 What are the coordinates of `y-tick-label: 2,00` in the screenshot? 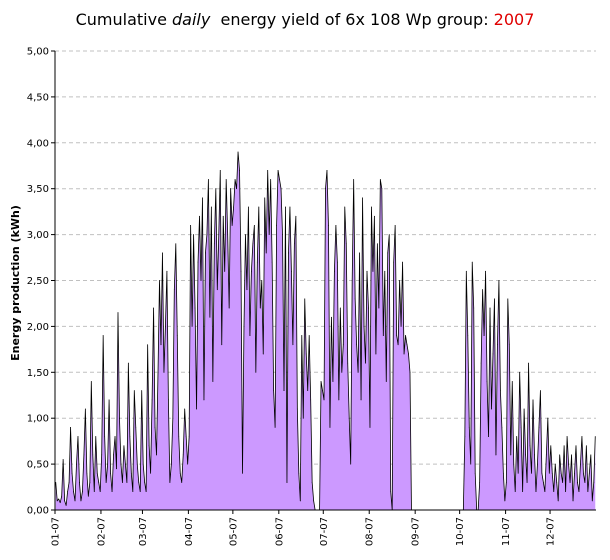 It's located at (38, 327).